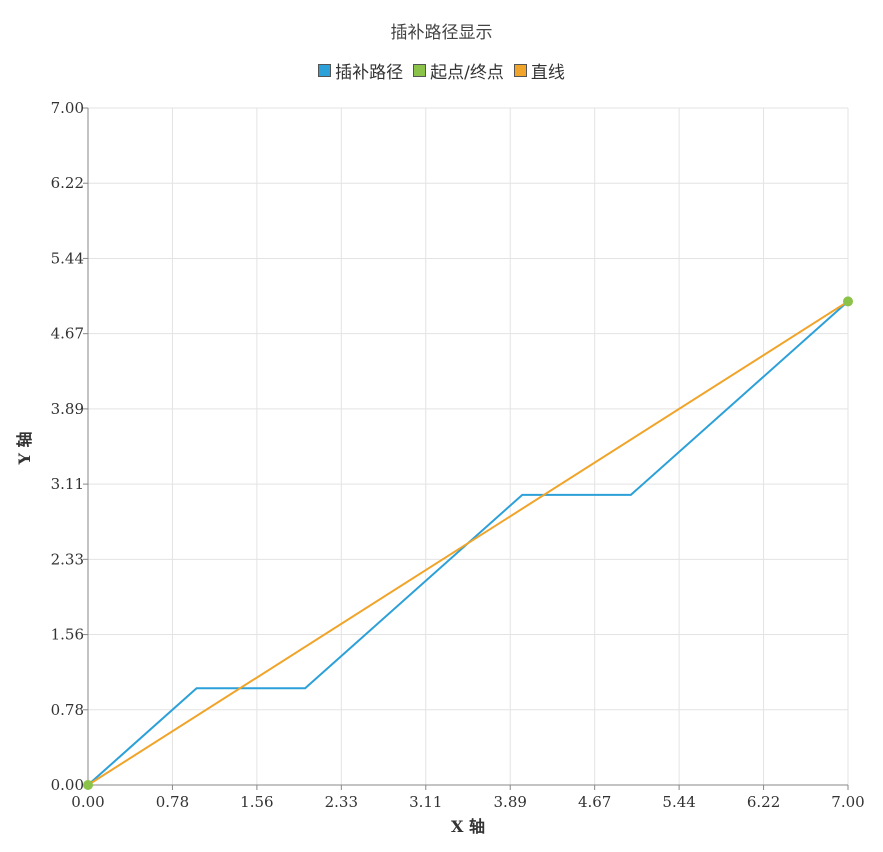  I want to click on y-tick-label: 0.78, so click(67, 710).